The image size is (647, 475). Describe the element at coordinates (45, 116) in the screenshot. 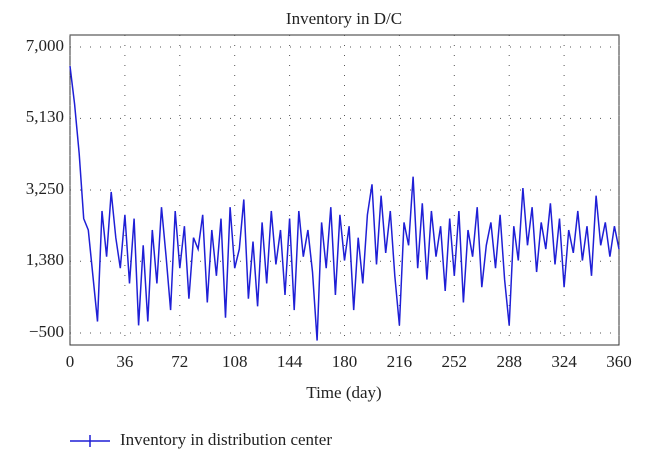

I see `y-tick-label: 5,130` at that location.